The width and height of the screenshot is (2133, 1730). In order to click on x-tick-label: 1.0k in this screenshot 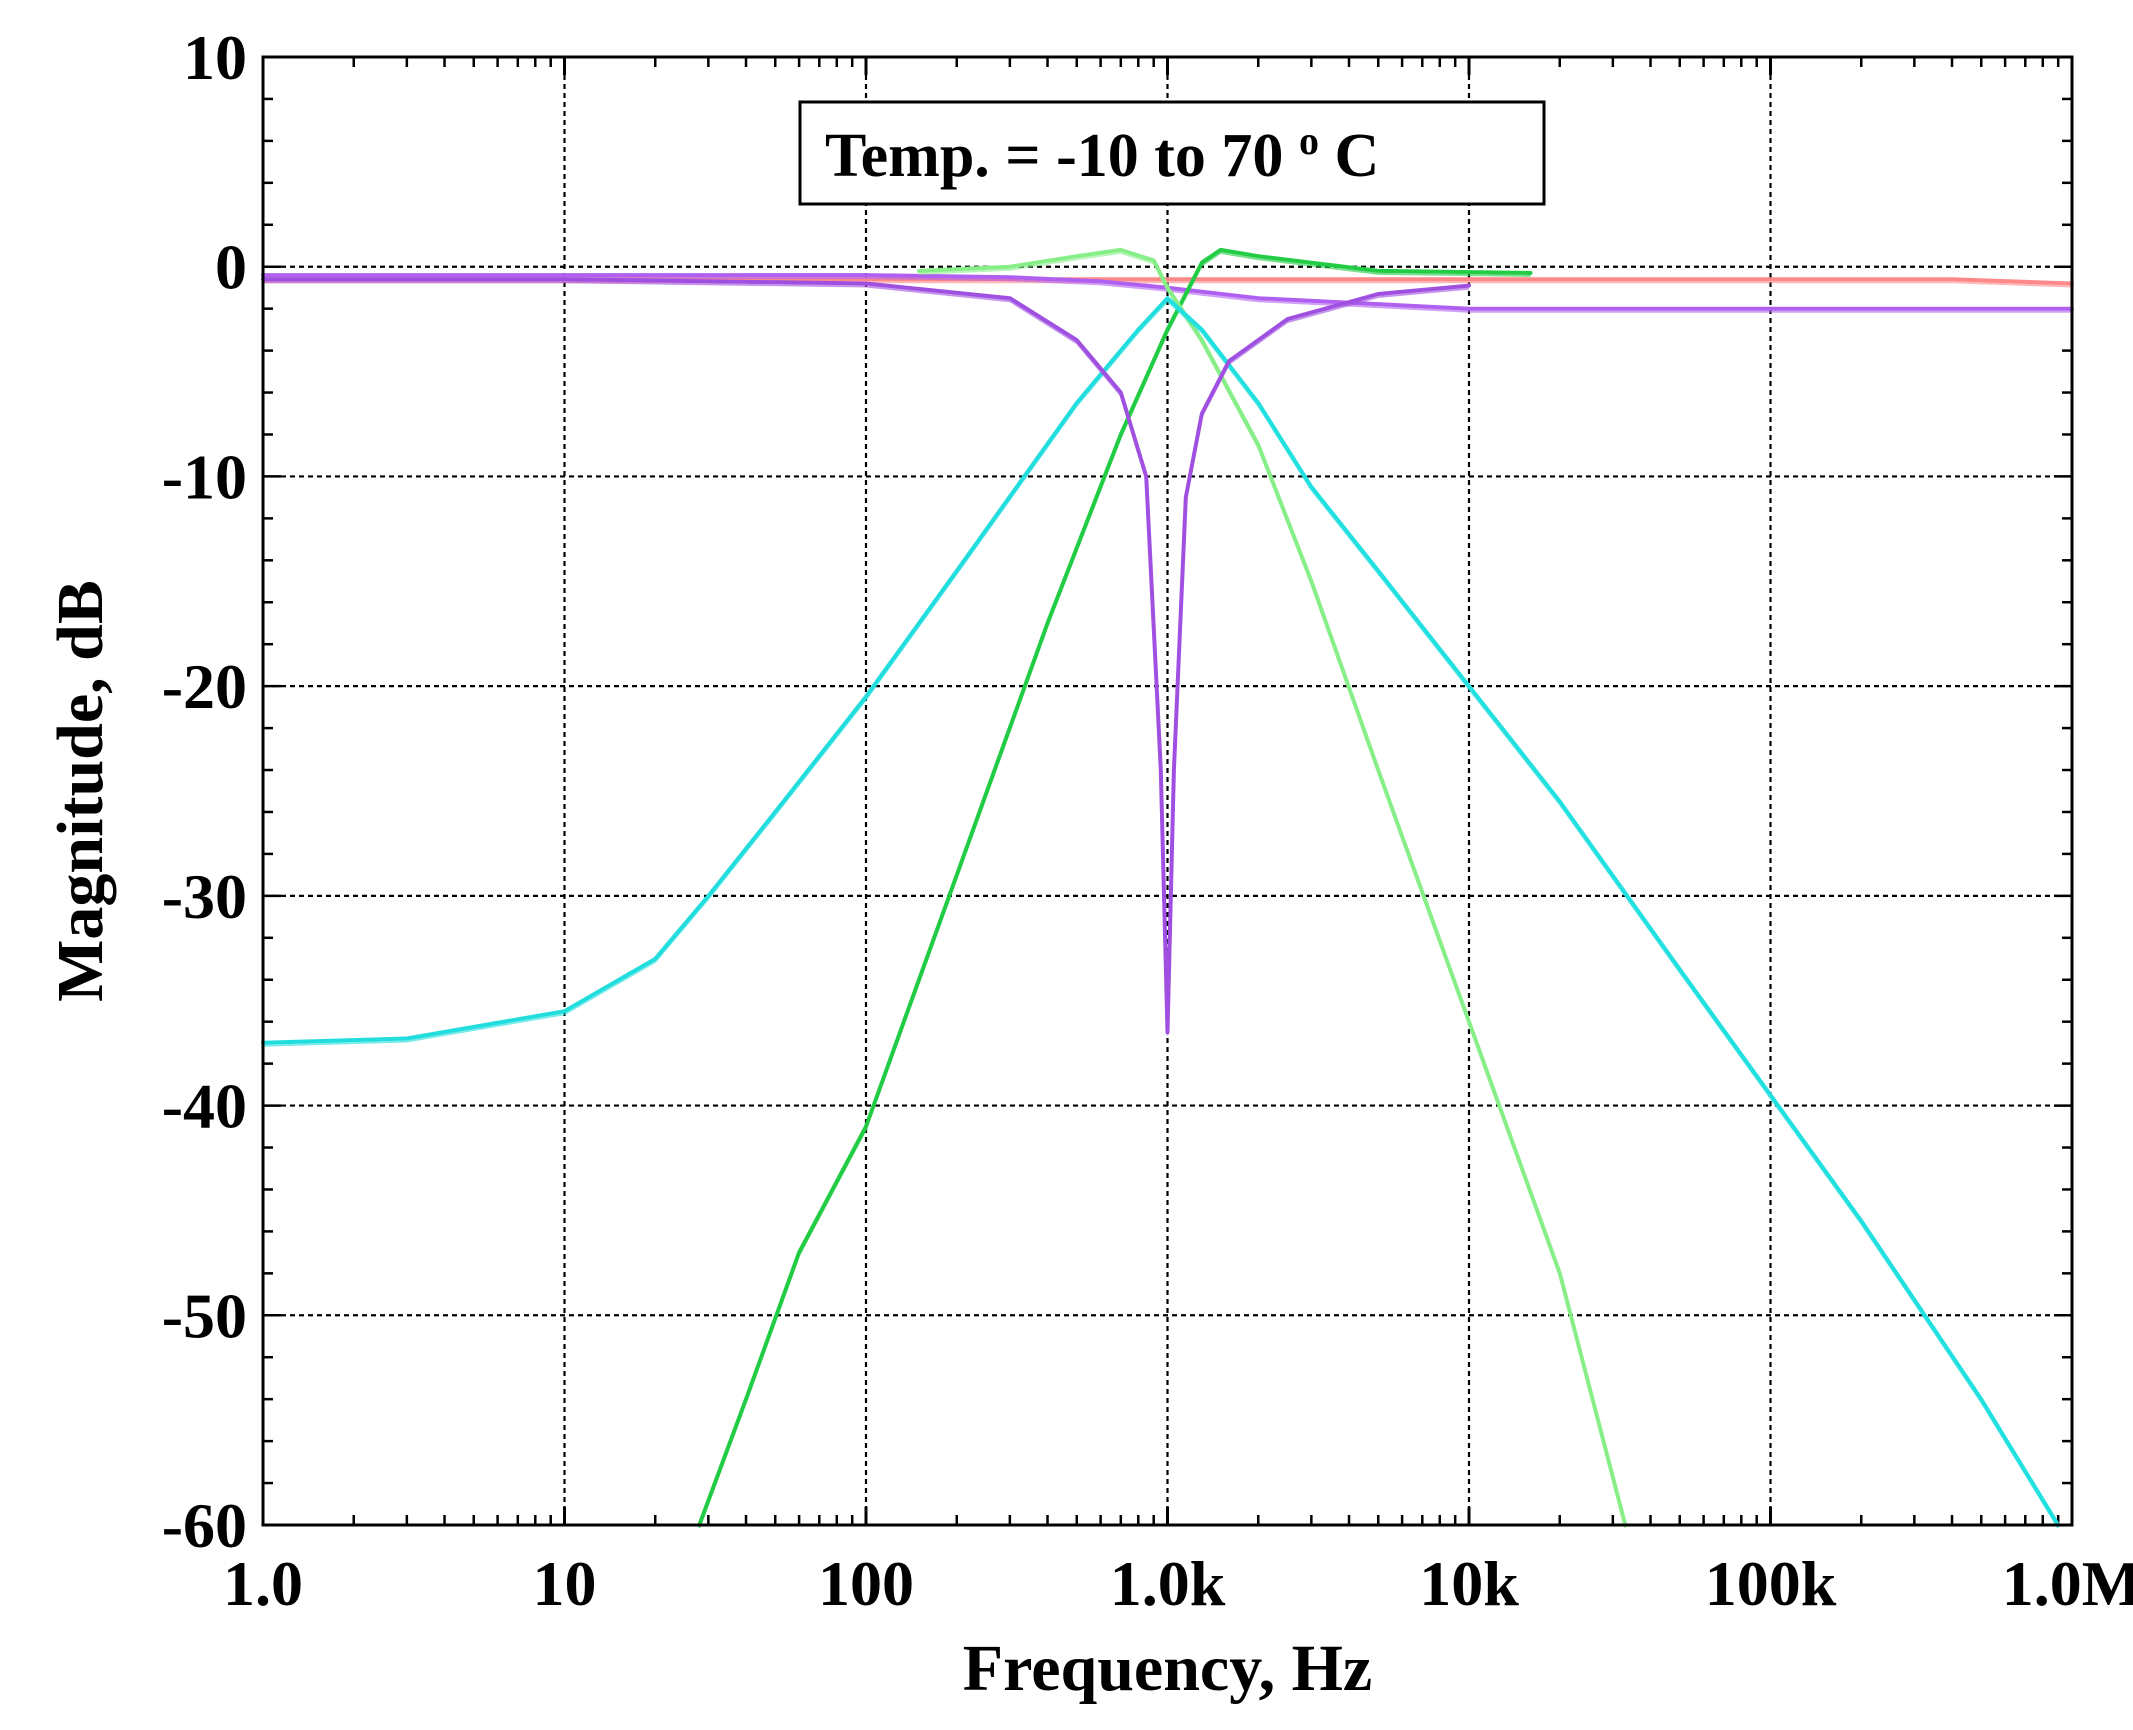, I will do `click(1168, 1583)`.